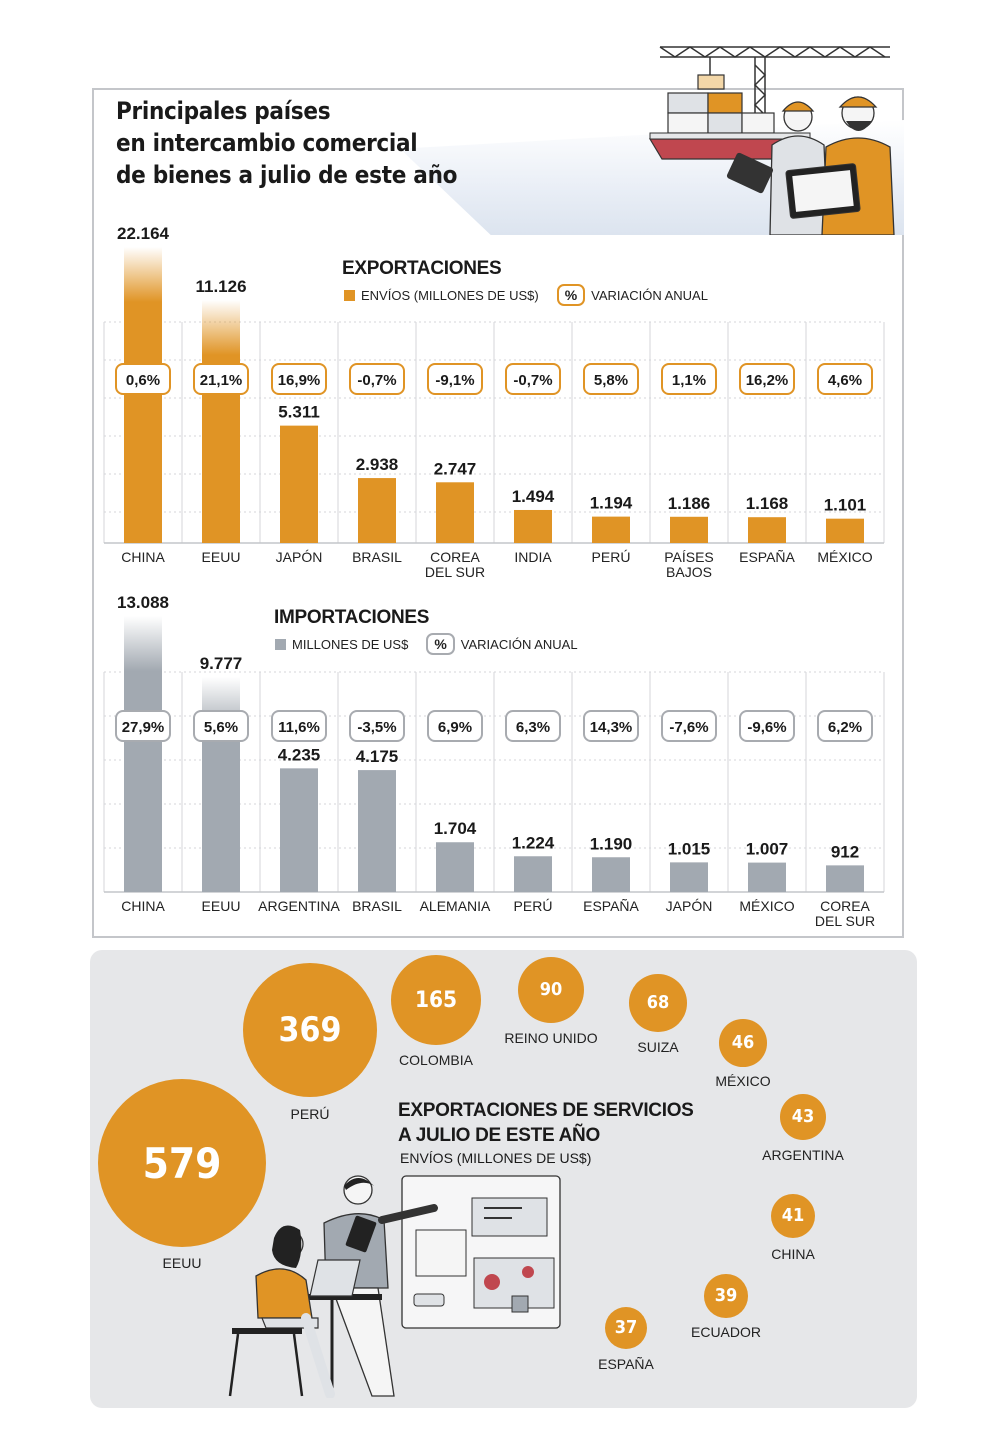 This screenshot has width=1001, height=1440. Describe the element at coordinates (455, 468) in the screenshot. I see `value-label: 2.747` at that location.